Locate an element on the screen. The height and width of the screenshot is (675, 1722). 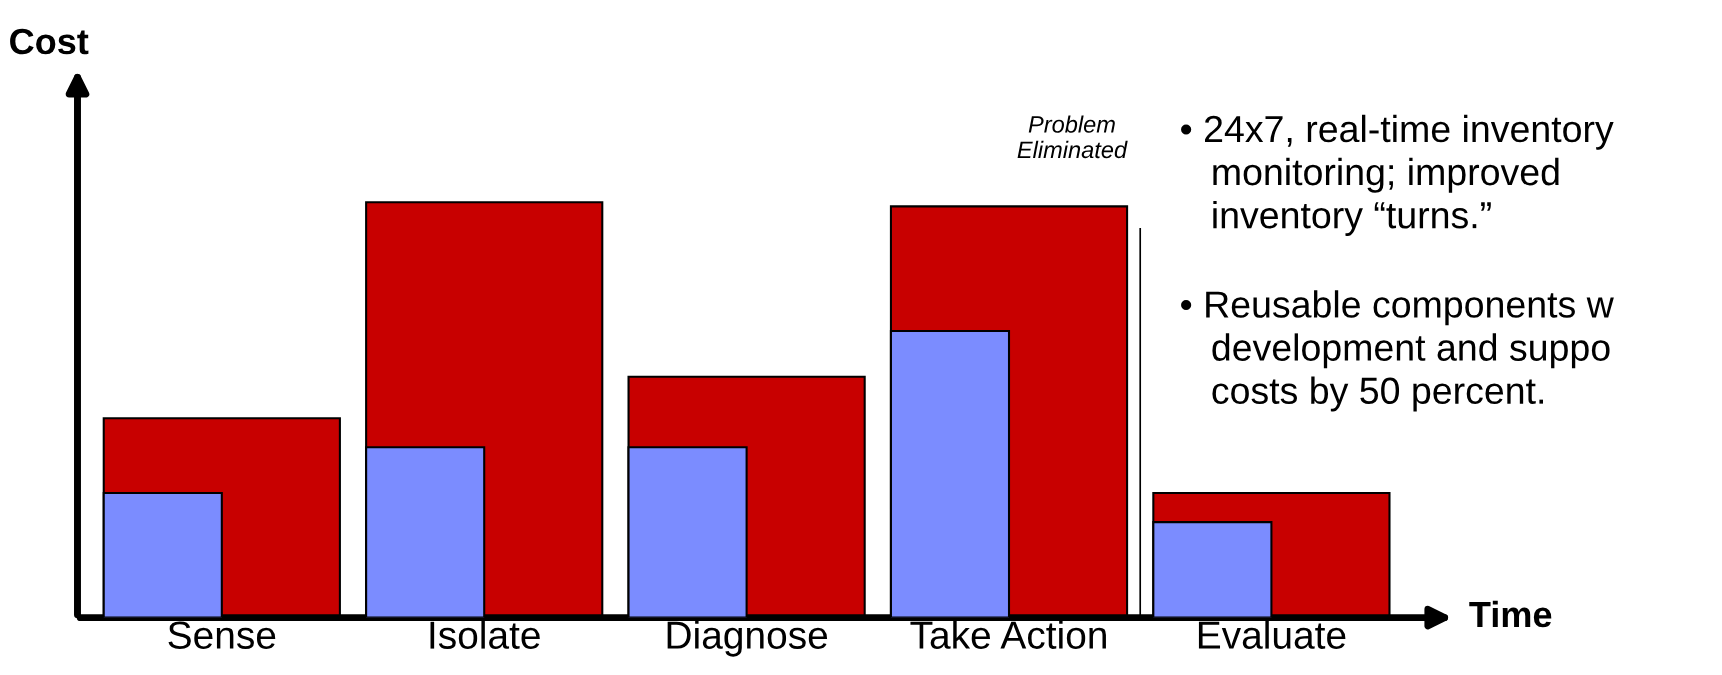
x-axis-title: Time is located at coordinates (1510, 614).